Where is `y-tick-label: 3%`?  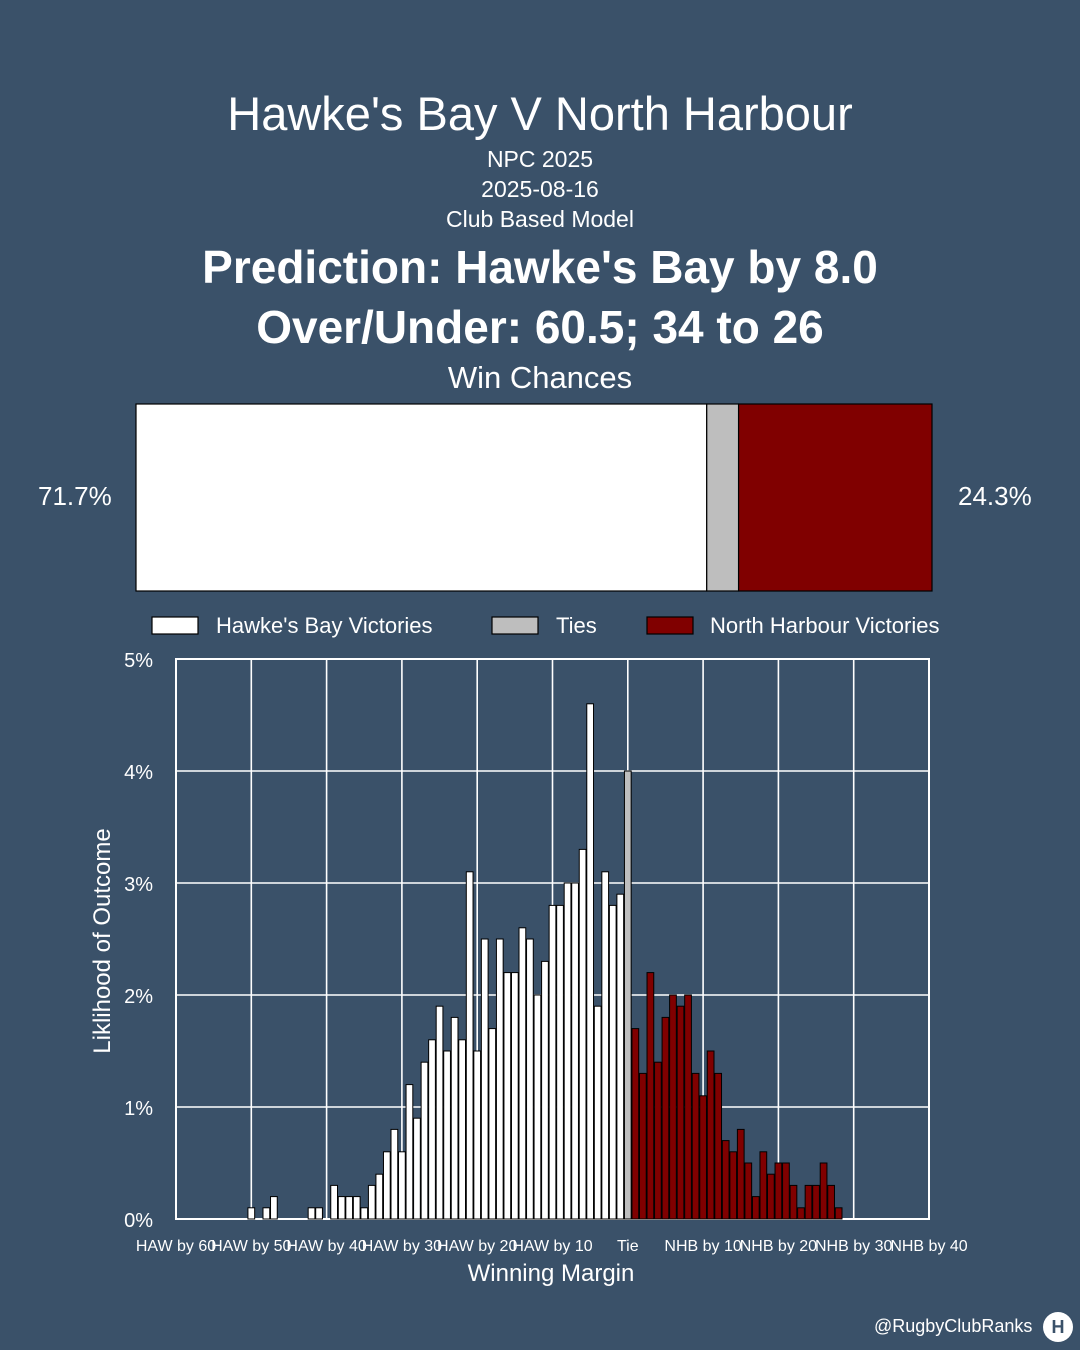
y-tick-label: 3% is located at coordinates (138, 885).